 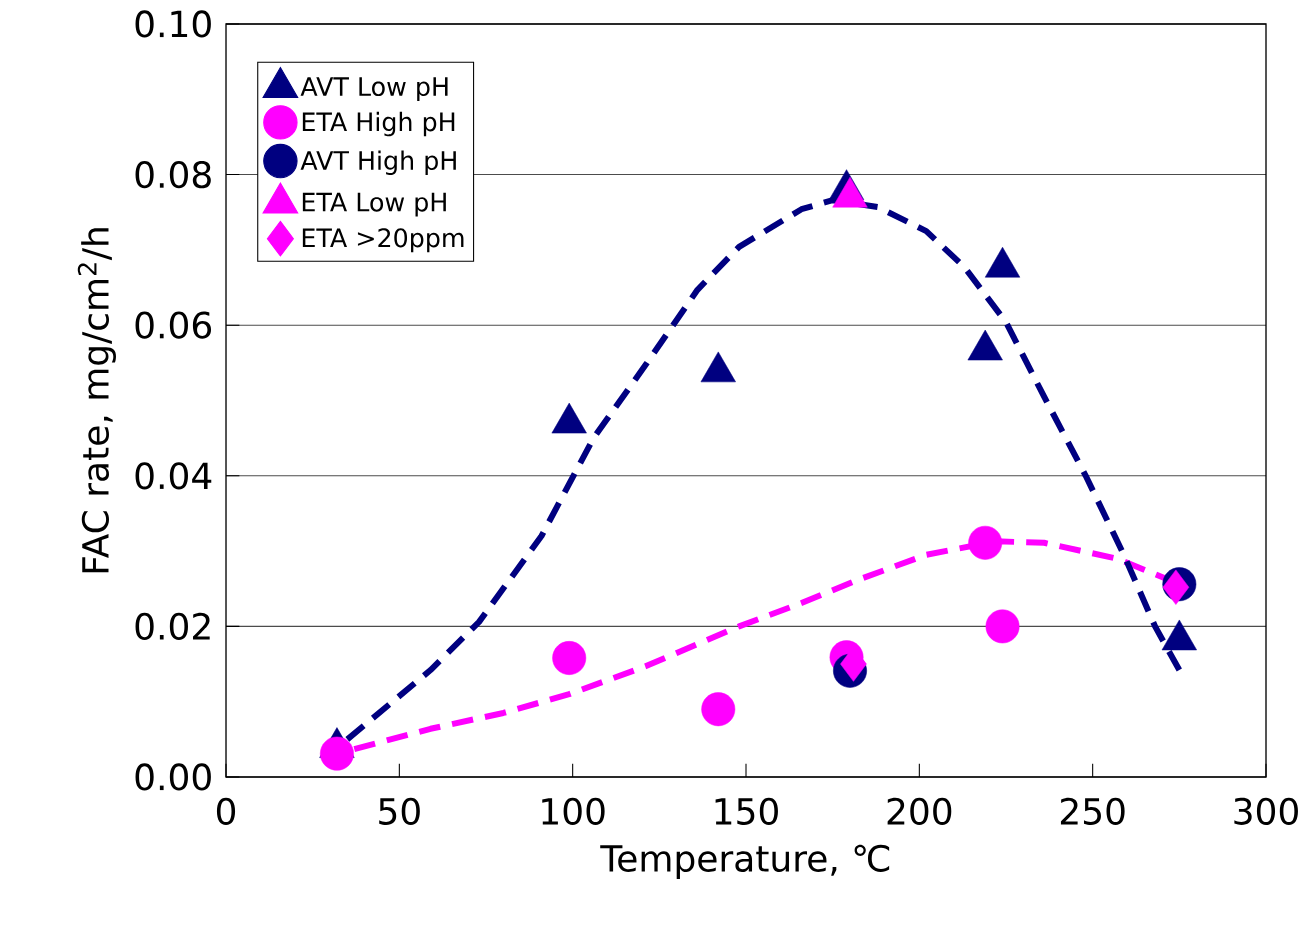 What do you see at coordinates (172, 626) in the screenshot?
I see `y-tick-label: 0.02` at bounding box center [172, 626].